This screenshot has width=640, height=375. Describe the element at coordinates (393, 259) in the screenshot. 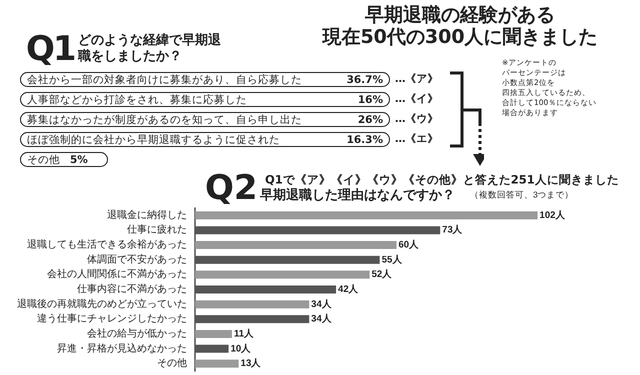

I see `data-label: 55人` at that location.